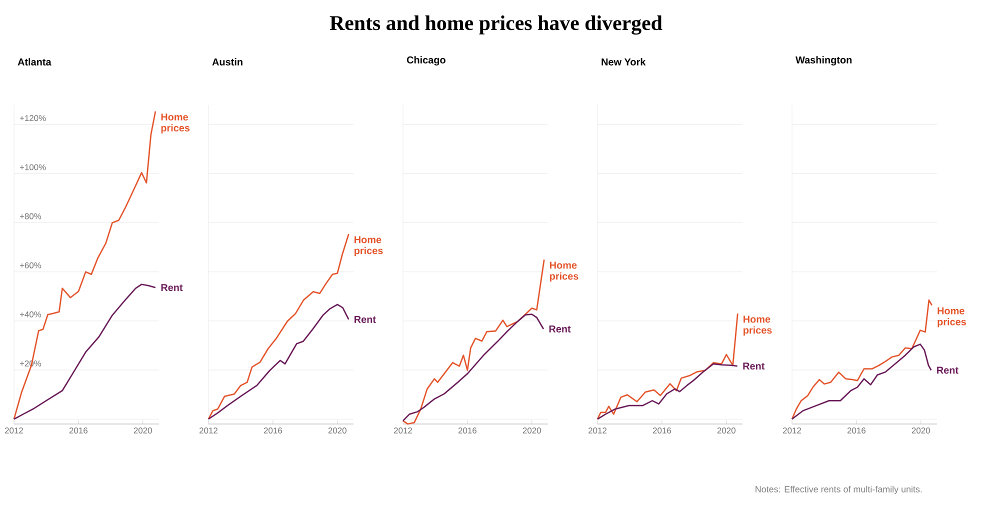 The height and width of the screenshot is (508, 981). What do you see at coordinates (33, 167) in the screenshot?
I see `y-tick-label: +100%` at bounding box center [33, 167].